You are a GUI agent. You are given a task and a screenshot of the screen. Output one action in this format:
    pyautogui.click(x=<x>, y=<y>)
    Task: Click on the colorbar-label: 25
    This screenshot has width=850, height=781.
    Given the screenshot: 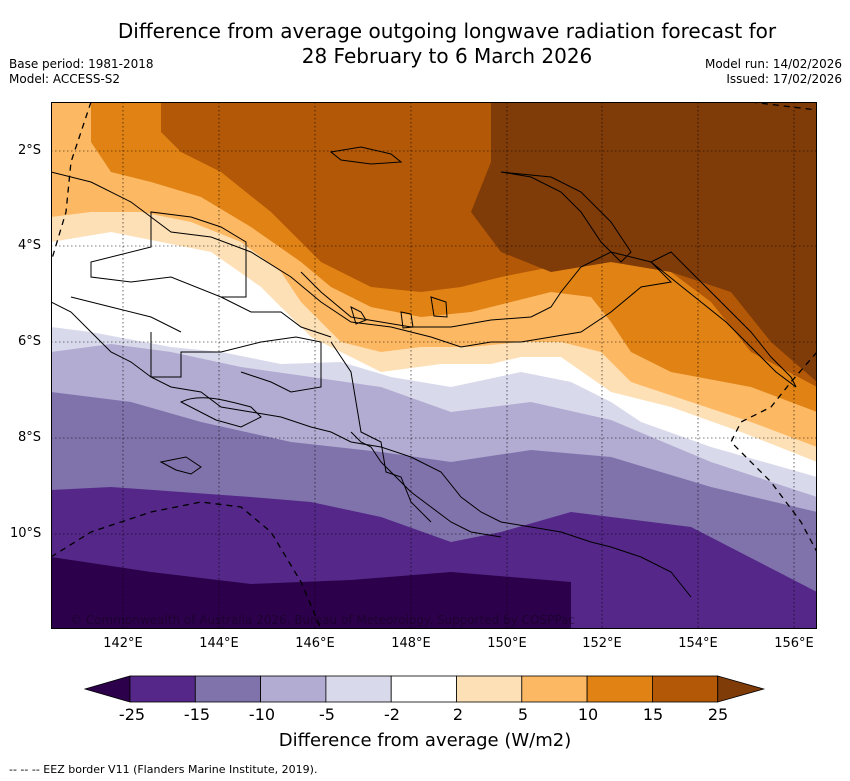 What is the action you would take?
    pyautogui.click(x=718, y=714)
    